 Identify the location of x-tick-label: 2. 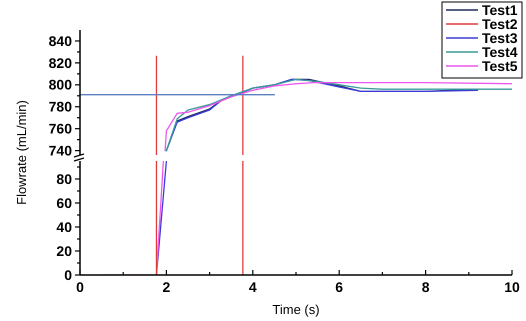
(166, 287).